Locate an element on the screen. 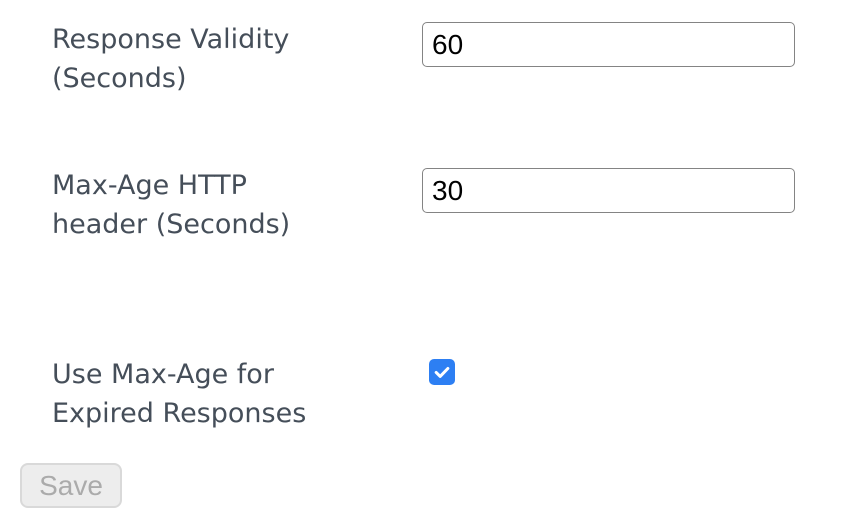 The image size is (846, 526). form-row-use-max-age: Use Max-Age for Expired Responses is located at coordinates (449, 394).